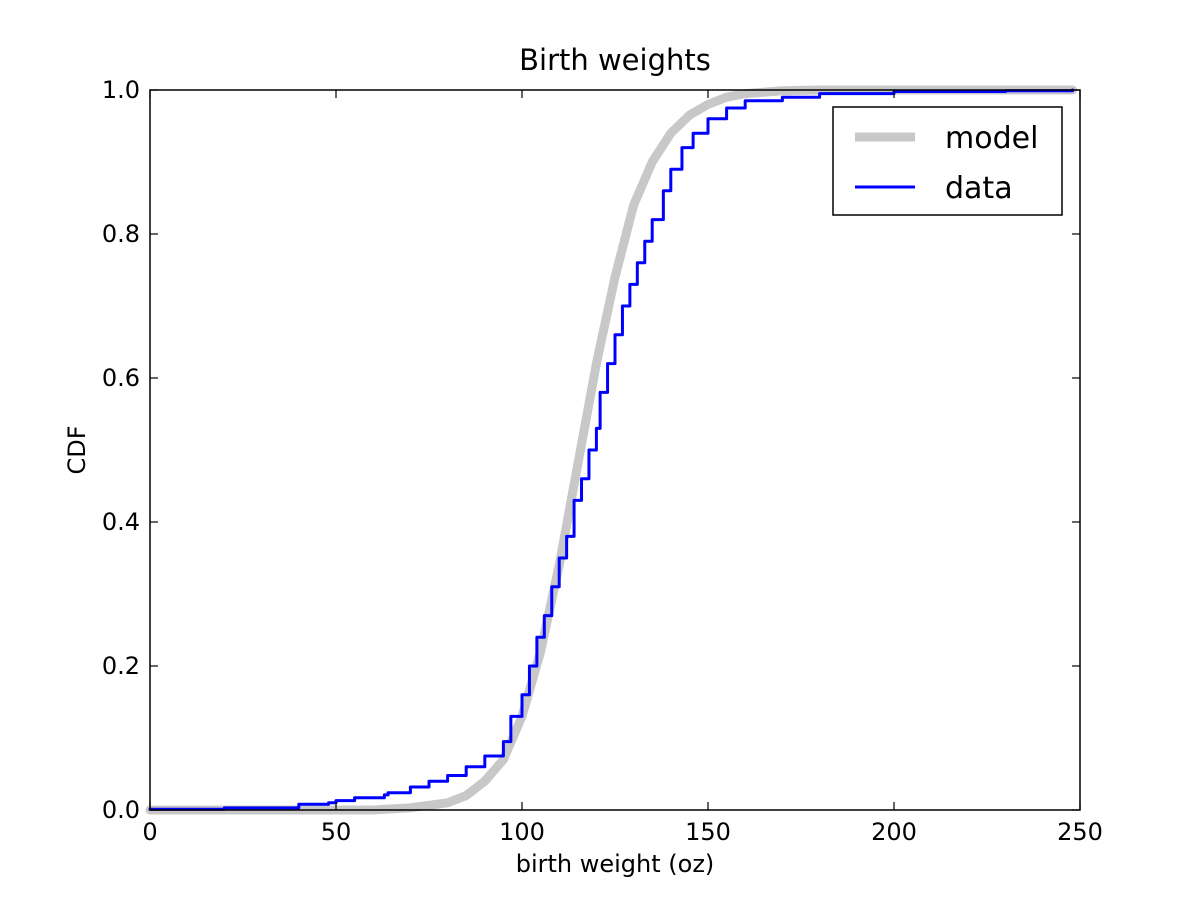 This screenshot has height=901, width=1200. I want to click on y-axis-label: CDF, so click(77, 449).